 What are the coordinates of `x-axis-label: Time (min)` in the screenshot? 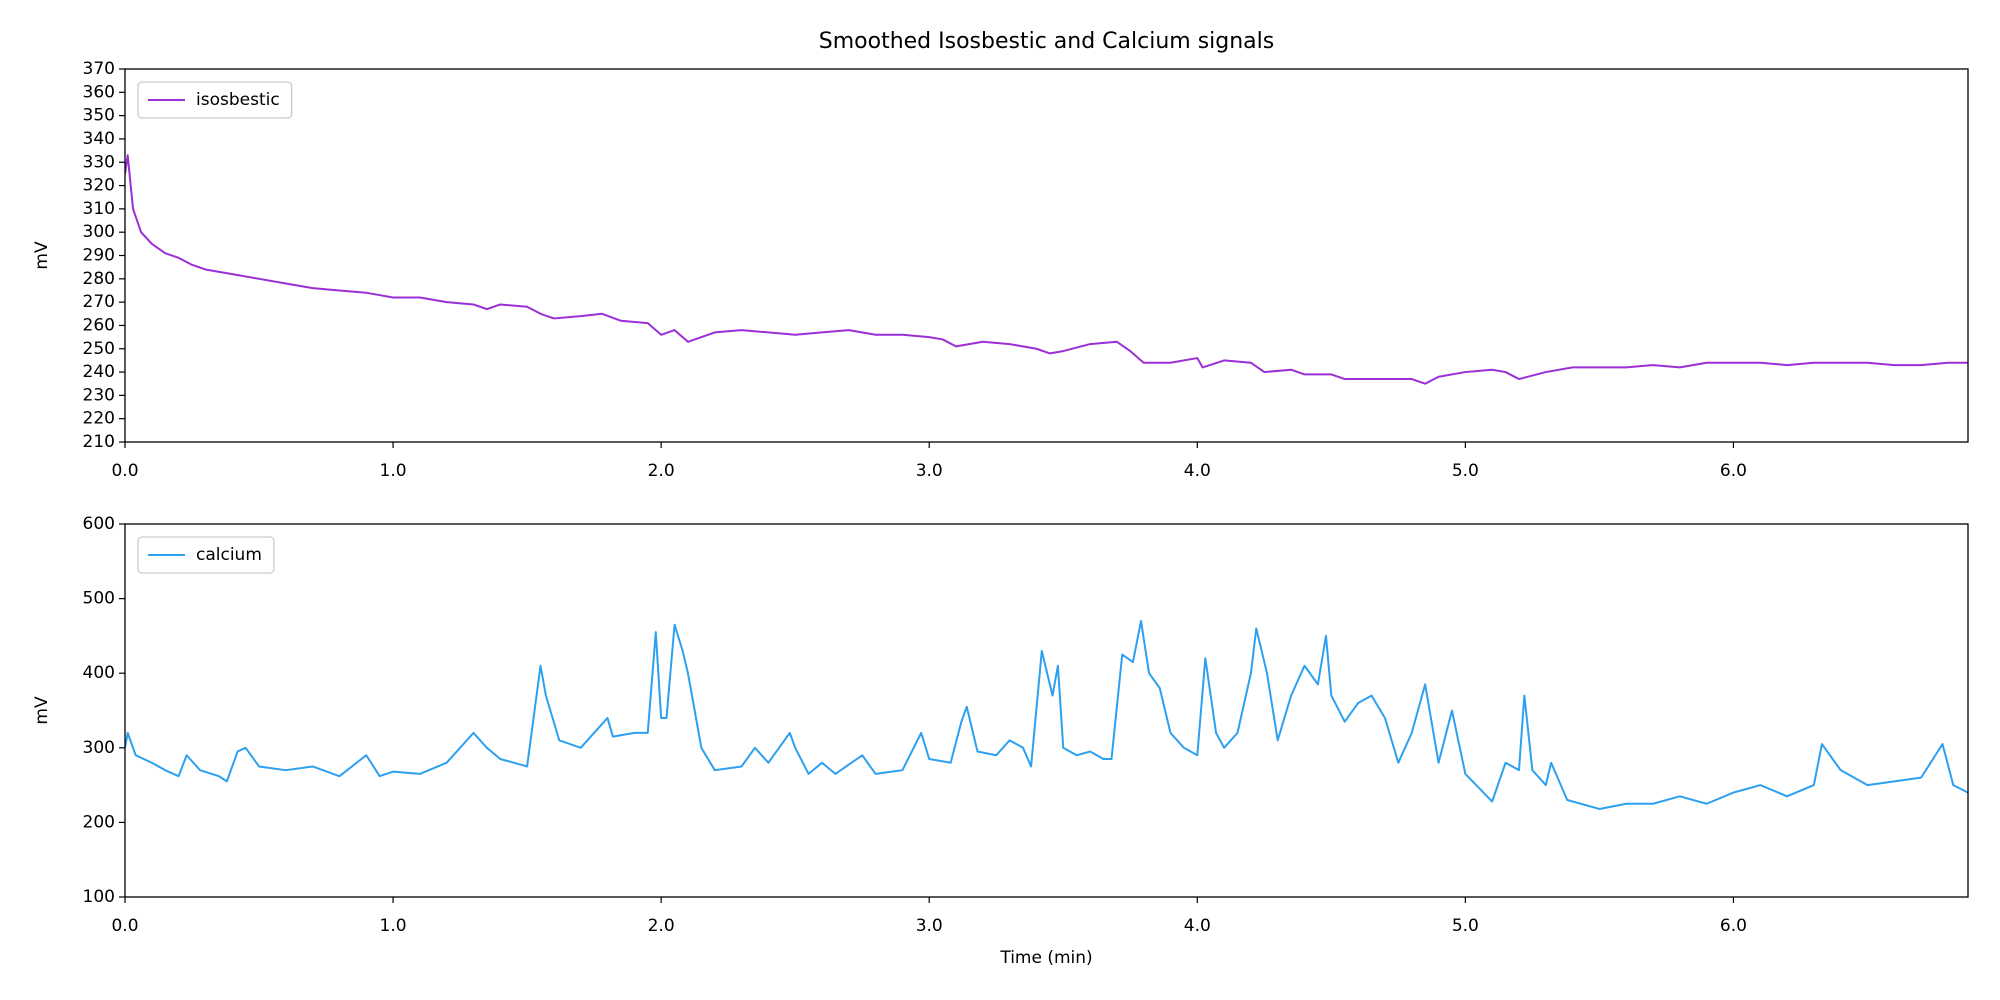 It's located at (1045, 958).